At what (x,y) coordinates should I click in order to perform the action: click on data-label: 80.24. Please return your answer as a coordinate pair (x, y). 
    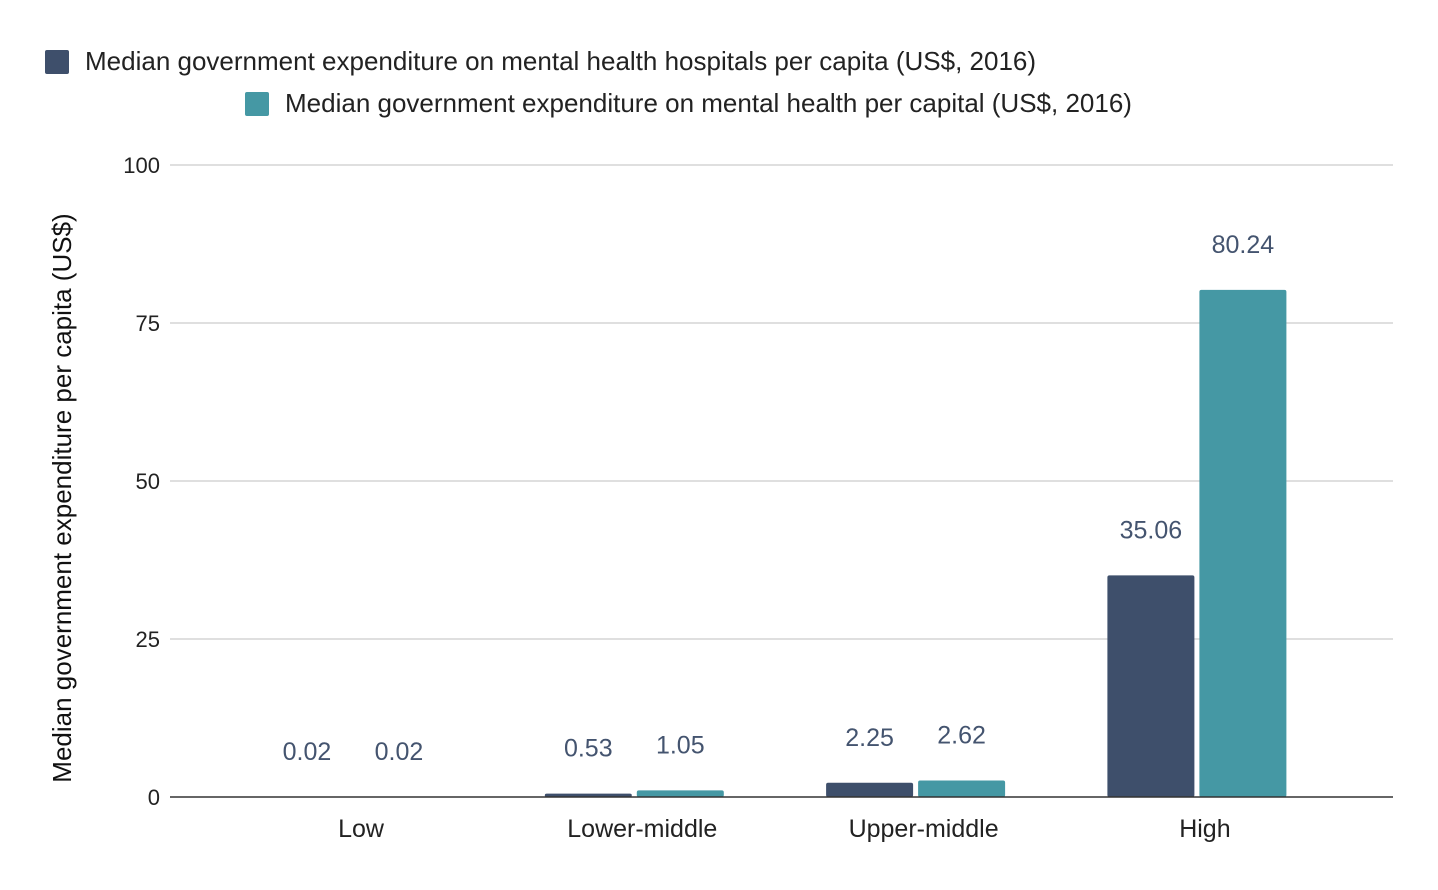
    Looking at the image, I should click on (1243, 245).